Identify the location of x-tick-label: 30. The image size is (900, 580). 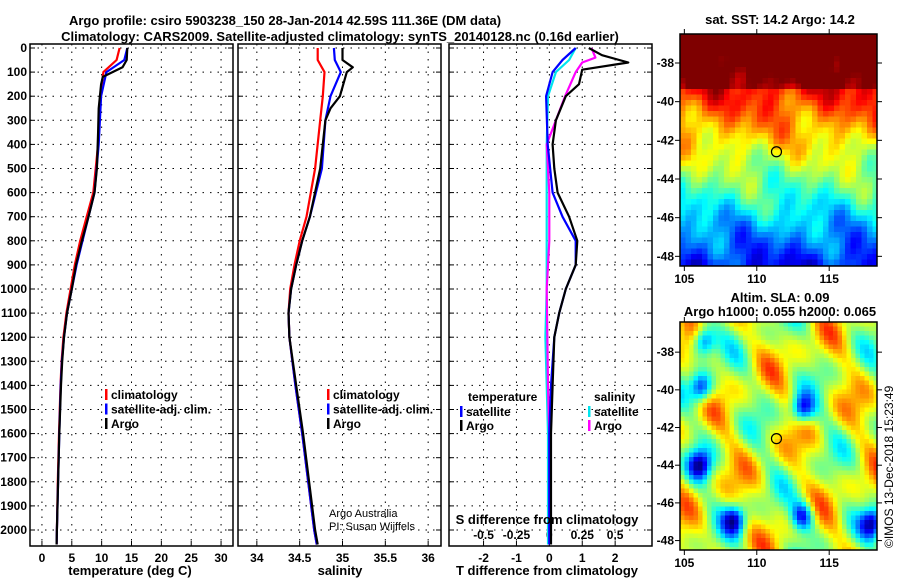
(221, 558).